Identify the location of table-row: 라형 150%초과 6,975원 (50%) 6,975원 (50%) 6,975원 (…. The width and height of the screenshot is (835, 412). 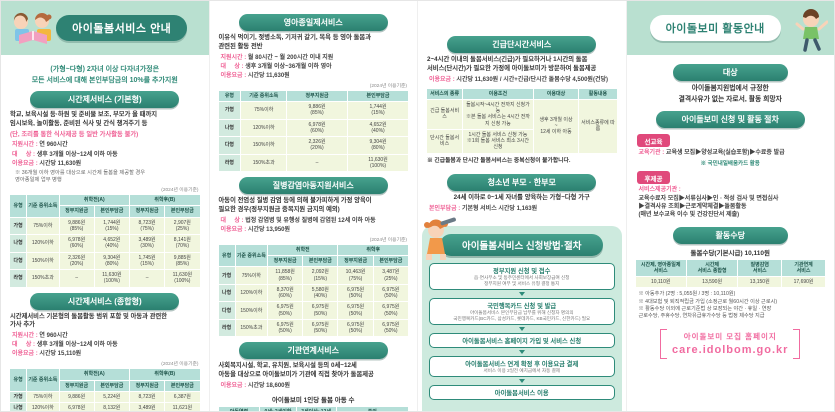
(313, 328).